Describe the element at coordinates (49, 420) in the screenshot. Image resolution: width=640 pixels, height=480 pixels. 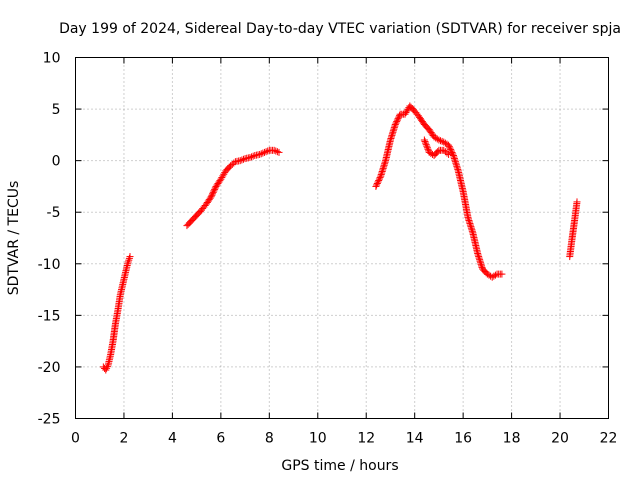
I see `y-tick-label: -25` at that location.